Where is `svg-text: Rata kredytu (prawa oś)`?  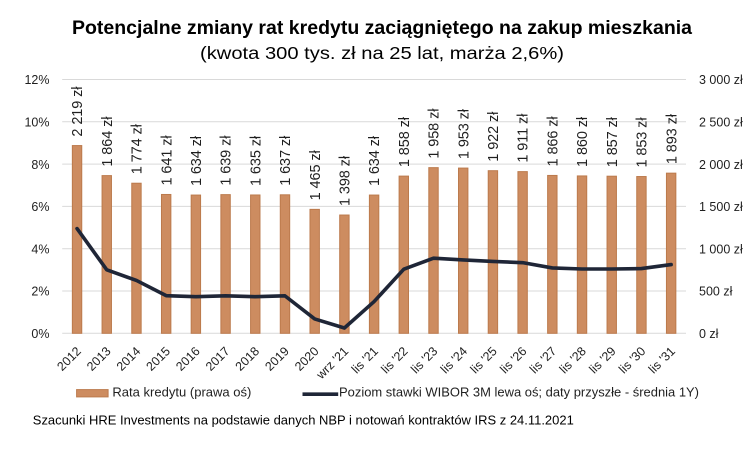
svg-text: Rata kredytu (prawa oś) is located at coordinates (181, 393).